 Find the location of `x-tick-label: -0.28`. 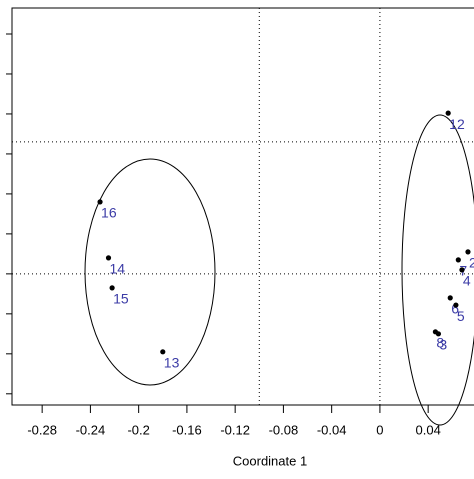

x-tick-label: -0.28 is located at coordinates (42, 429).